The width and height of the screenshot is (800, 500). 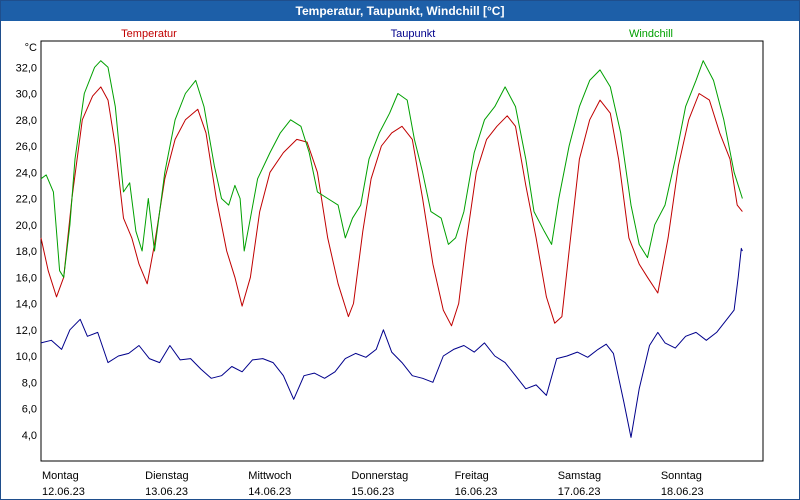 What do you see at coordinates (26, 357) in the screenshot?
I see `y-tick-label: 10,0` at bounding box center [26, 357].